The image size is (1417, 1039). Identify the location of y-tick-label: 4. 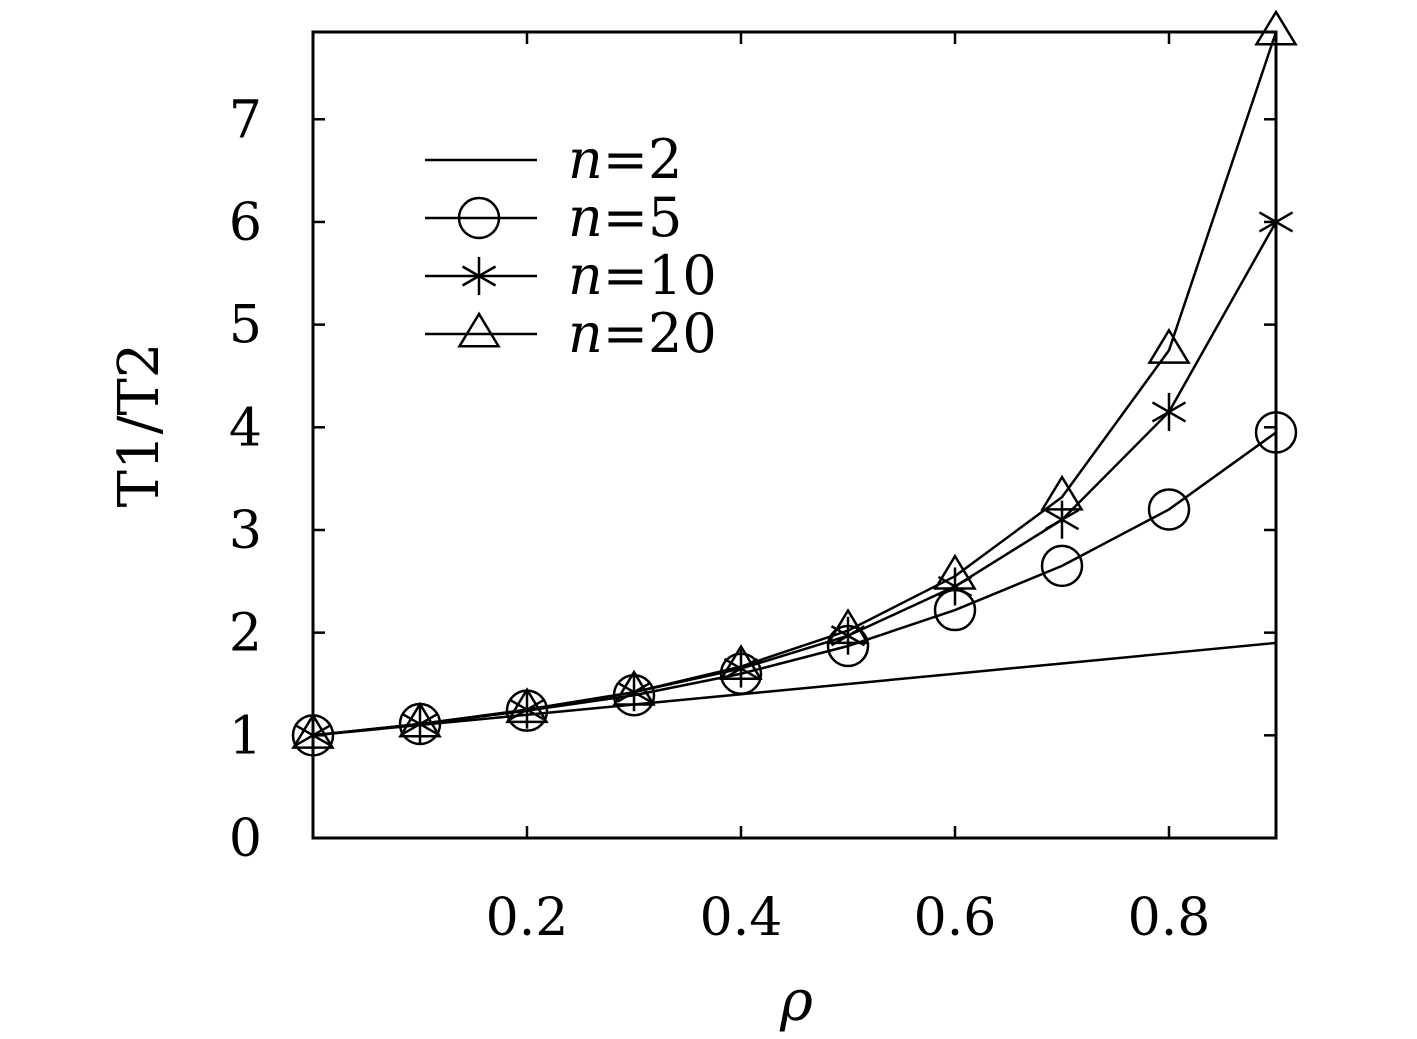
(245, 428).